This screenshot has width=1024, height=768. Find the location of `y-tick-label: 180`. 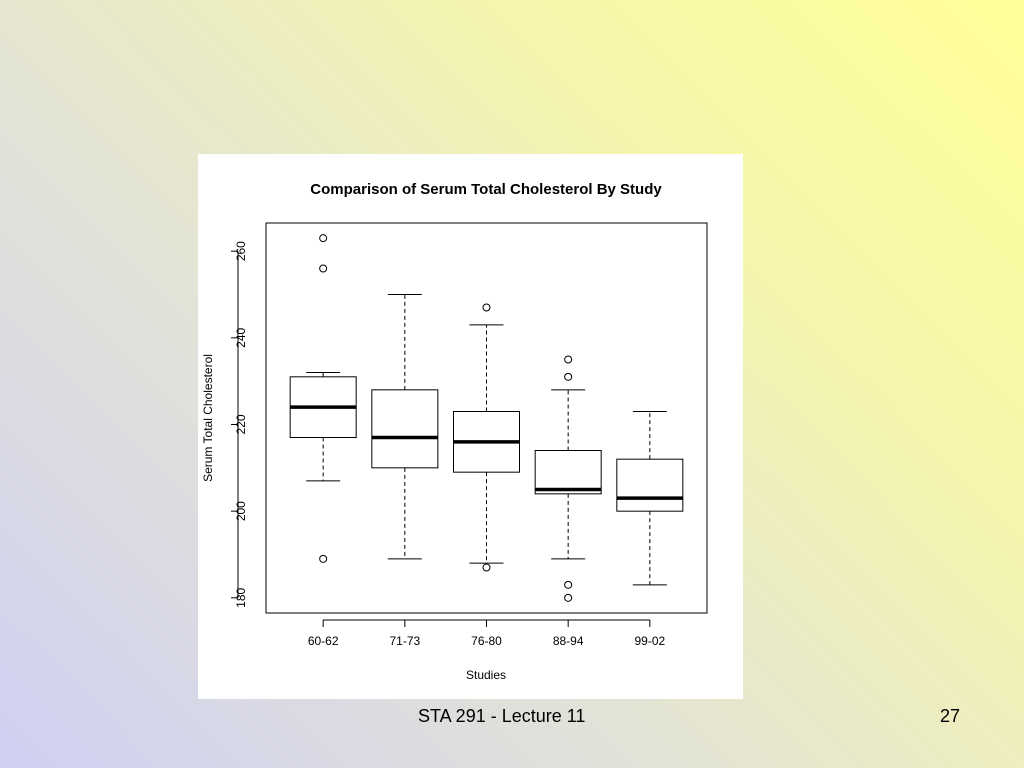

y-tick-label: 180 is located at coordinates (241, 598).